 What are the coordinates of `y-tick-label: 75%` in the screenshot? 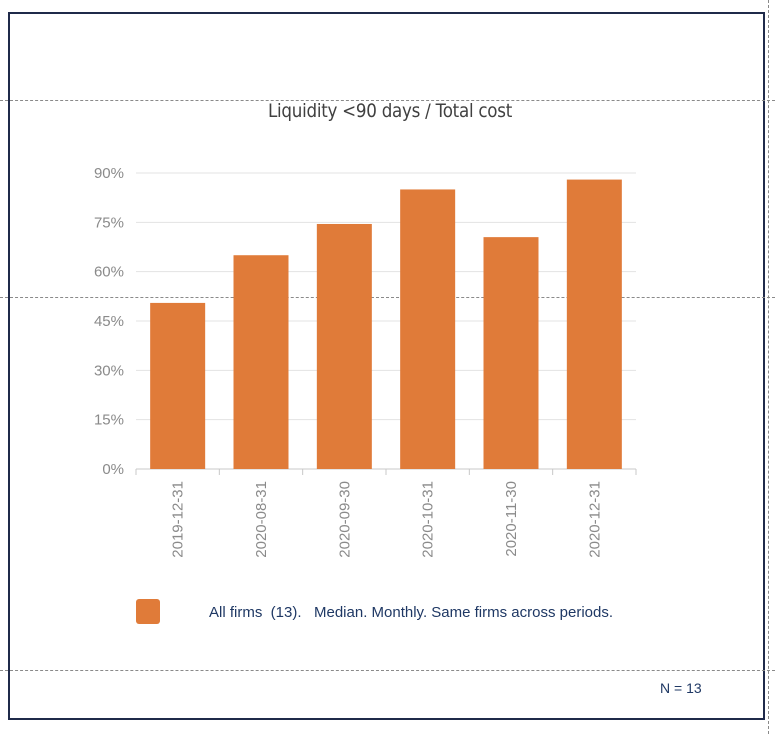 It's located at (109, 222).